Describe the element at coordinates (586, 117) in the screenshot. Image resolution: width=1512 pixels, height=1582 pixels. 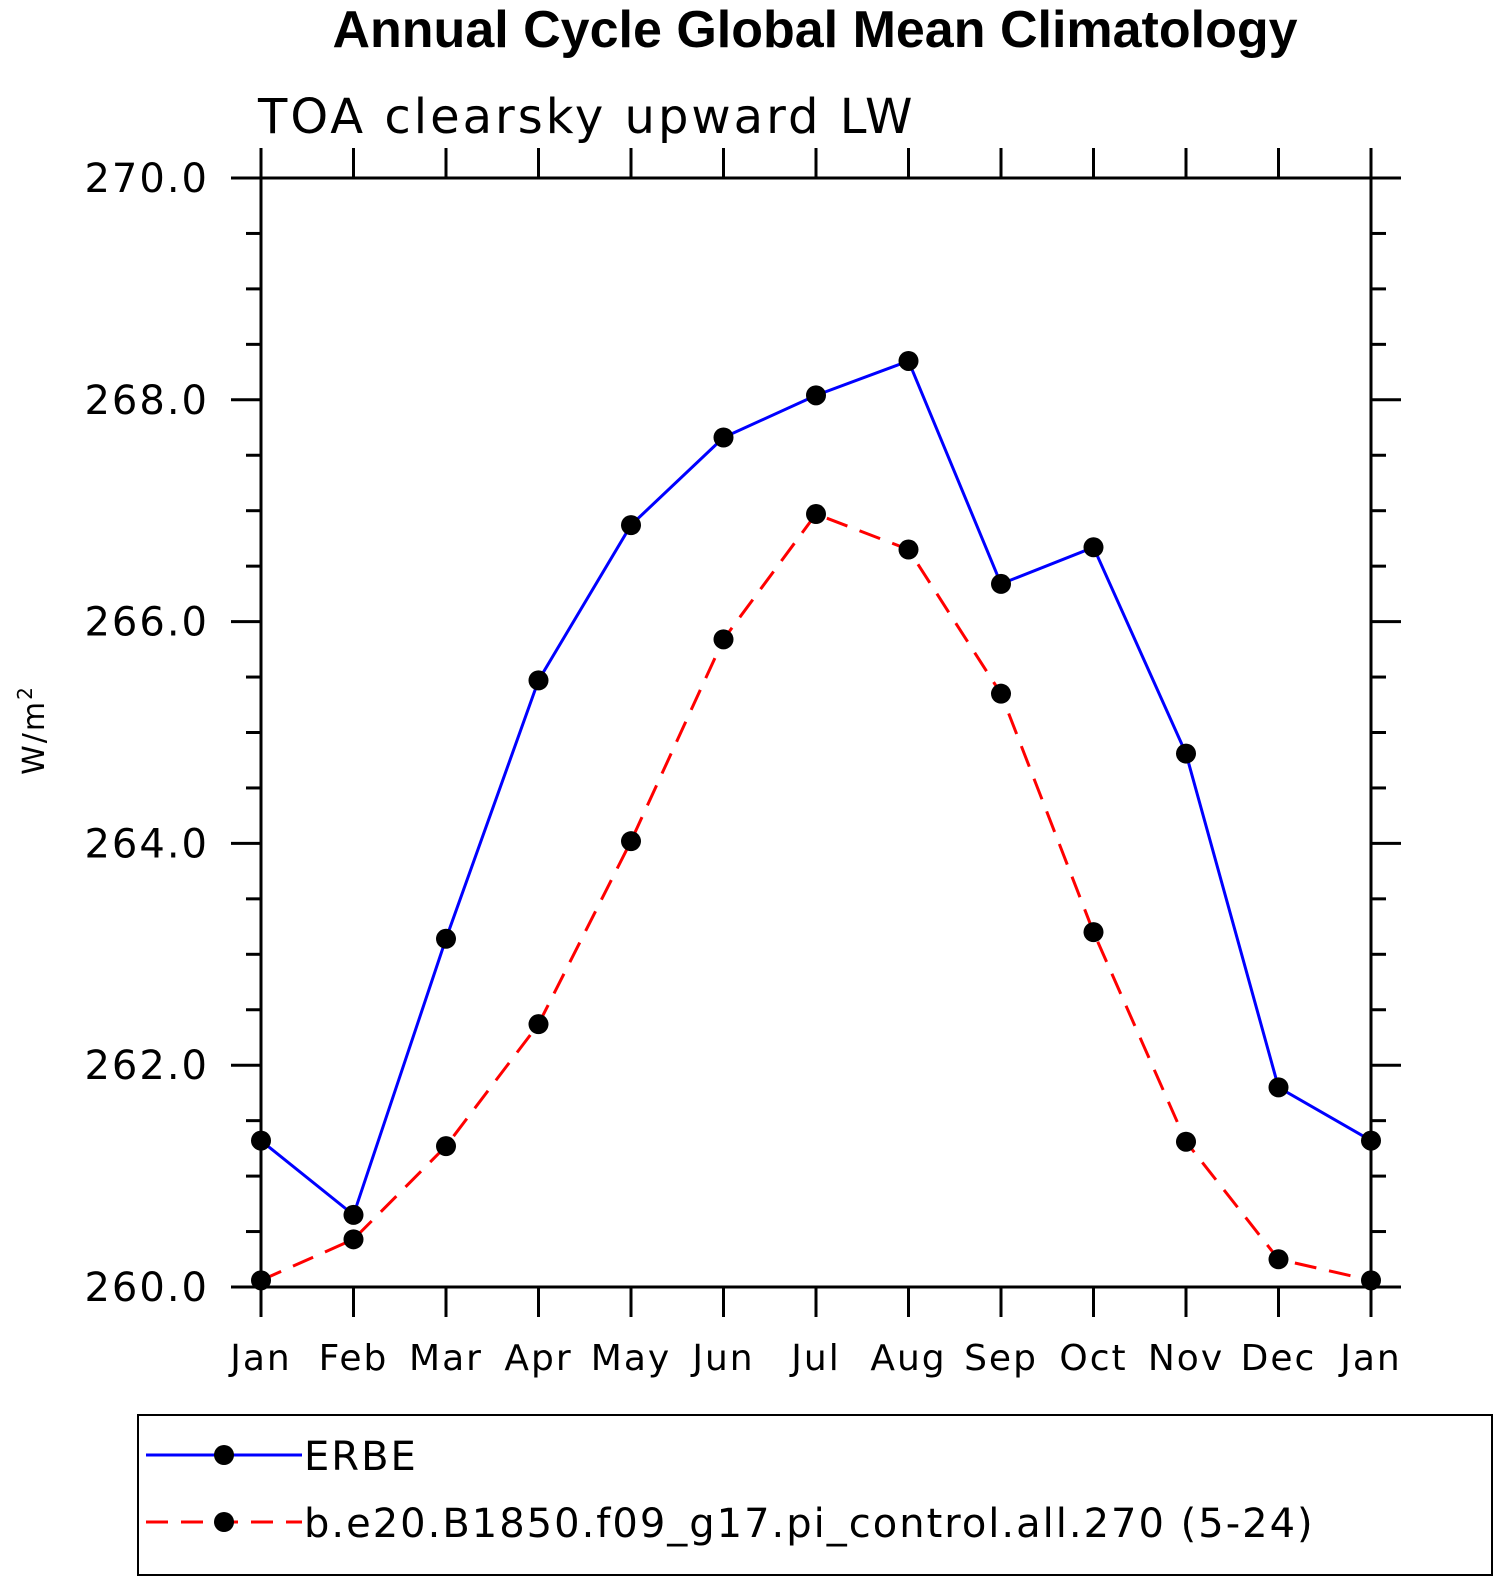
I see `chart-subtitle: TOA clearsky upward LW` at that location.